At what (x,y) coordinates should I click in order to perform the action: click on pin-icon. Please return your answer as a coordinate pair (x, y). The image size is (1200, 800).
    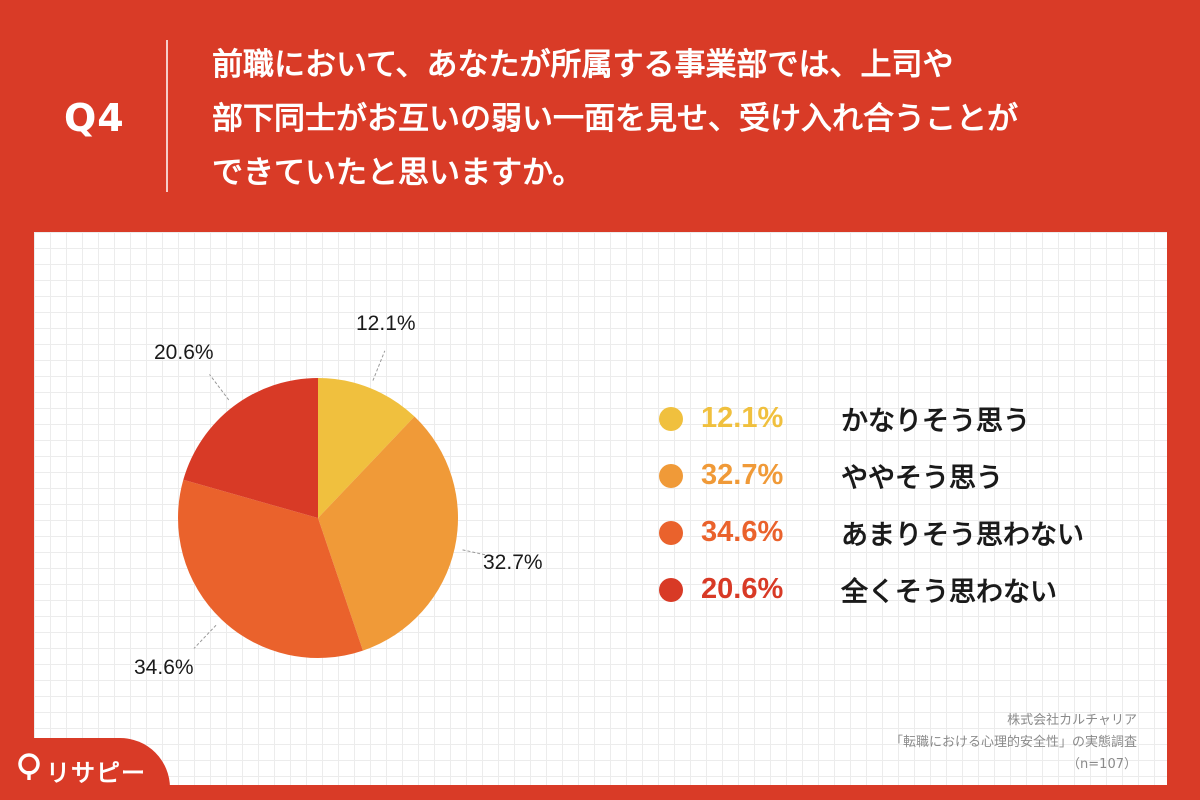
    Looking at the image, I should click on (29, 766).